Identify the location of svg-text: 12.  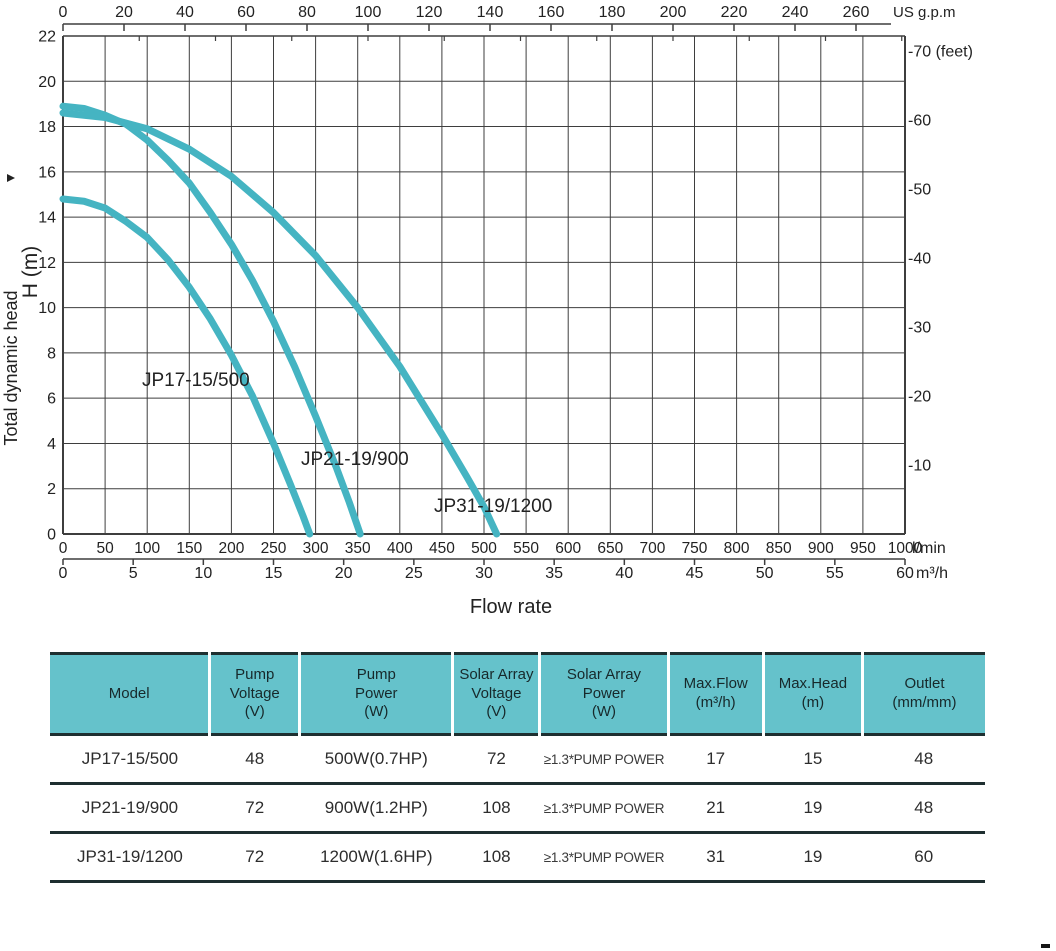
(47, 263).